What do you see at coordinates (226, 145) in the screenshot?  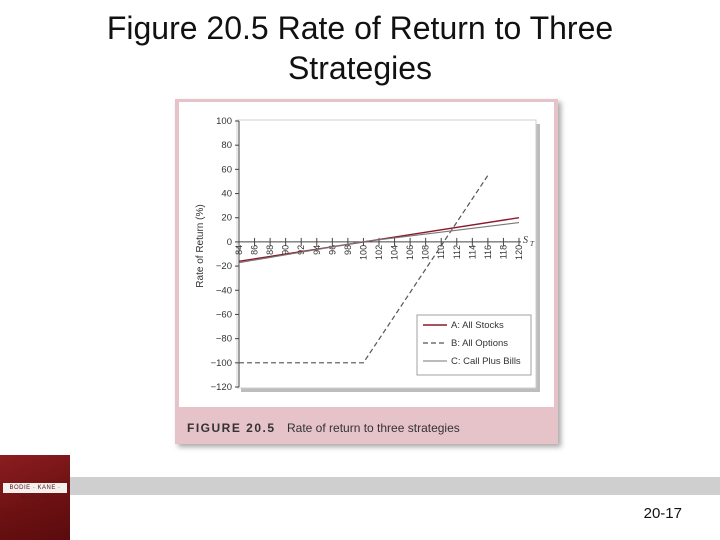 I see `y-tick-label: 80` at bounding box center [226, 145].